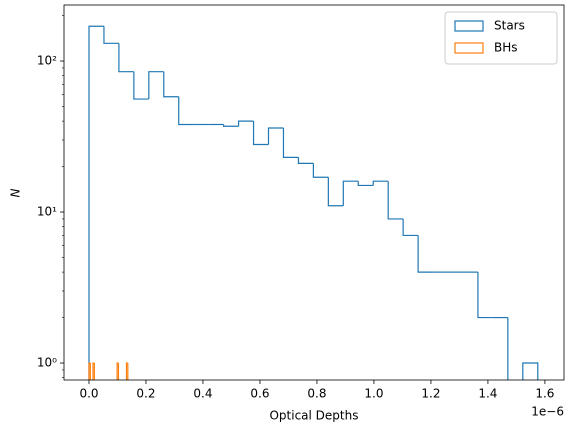 This screenshot has width=570, height=432. Describe the element at coordinates (47, 212) in the screenshot. I see `y-tick-label: 10¹` at that location.